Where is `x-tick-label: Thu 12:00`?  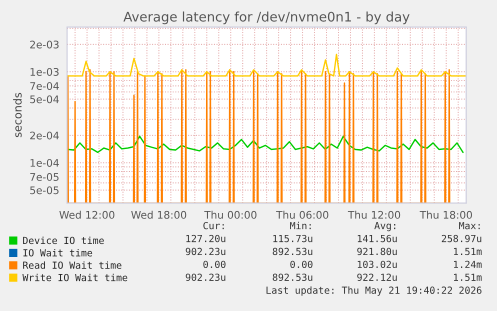
x-tick-label: Thu 12:00 is located at coordinates (374, 214).